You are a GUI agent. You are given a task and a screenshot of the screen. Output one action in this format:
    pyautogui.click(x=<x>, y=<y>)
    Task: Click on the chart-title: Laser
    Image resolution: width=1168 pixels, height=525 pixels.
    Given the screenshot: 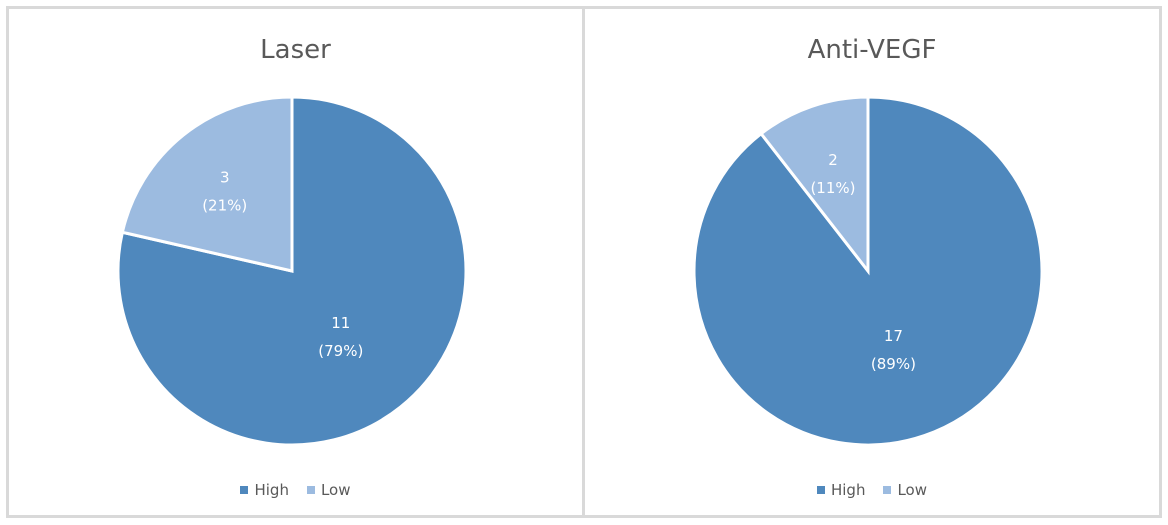 What is the action you would take?
    pyautogui.click(x=295, y=50)
    